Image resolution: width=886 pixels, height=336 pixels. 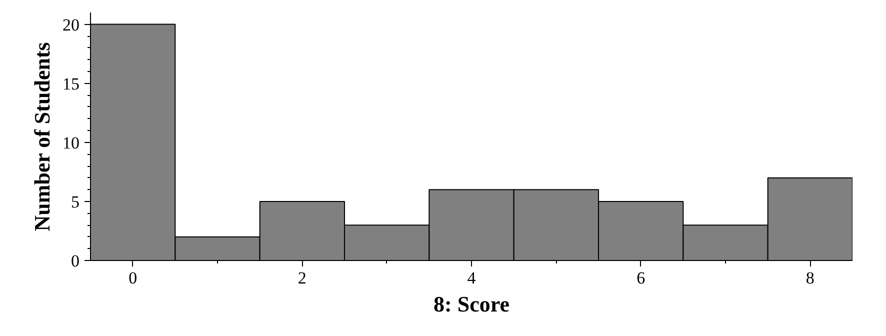 I want to click on y-tick-label: 5, so click(x=75, y=202).